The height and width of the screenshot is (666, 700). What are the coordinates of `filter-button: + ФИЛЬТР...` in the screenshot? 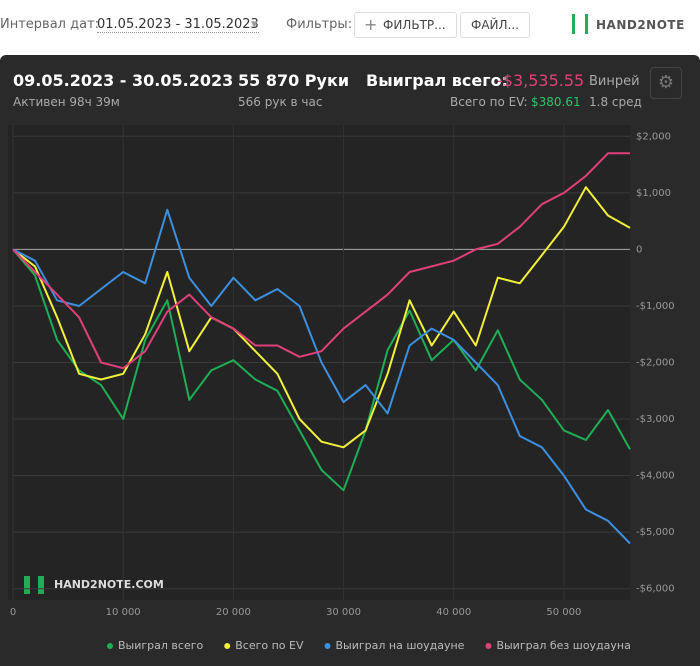 It's located at (405, 25).